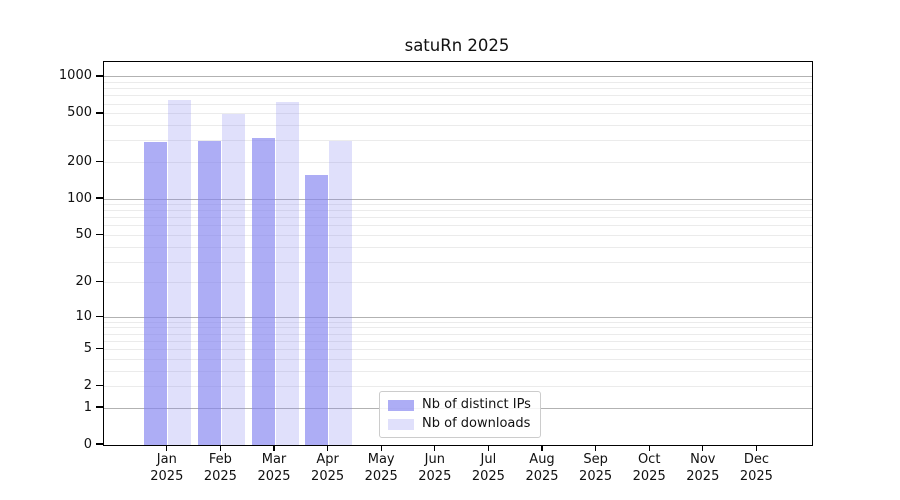 This screenshot has height=500, width=900. What do you see at coordinates (263, 291) in the screenshot?
I see `bar-mar-2025-series0` at bounding box center [263, 291].